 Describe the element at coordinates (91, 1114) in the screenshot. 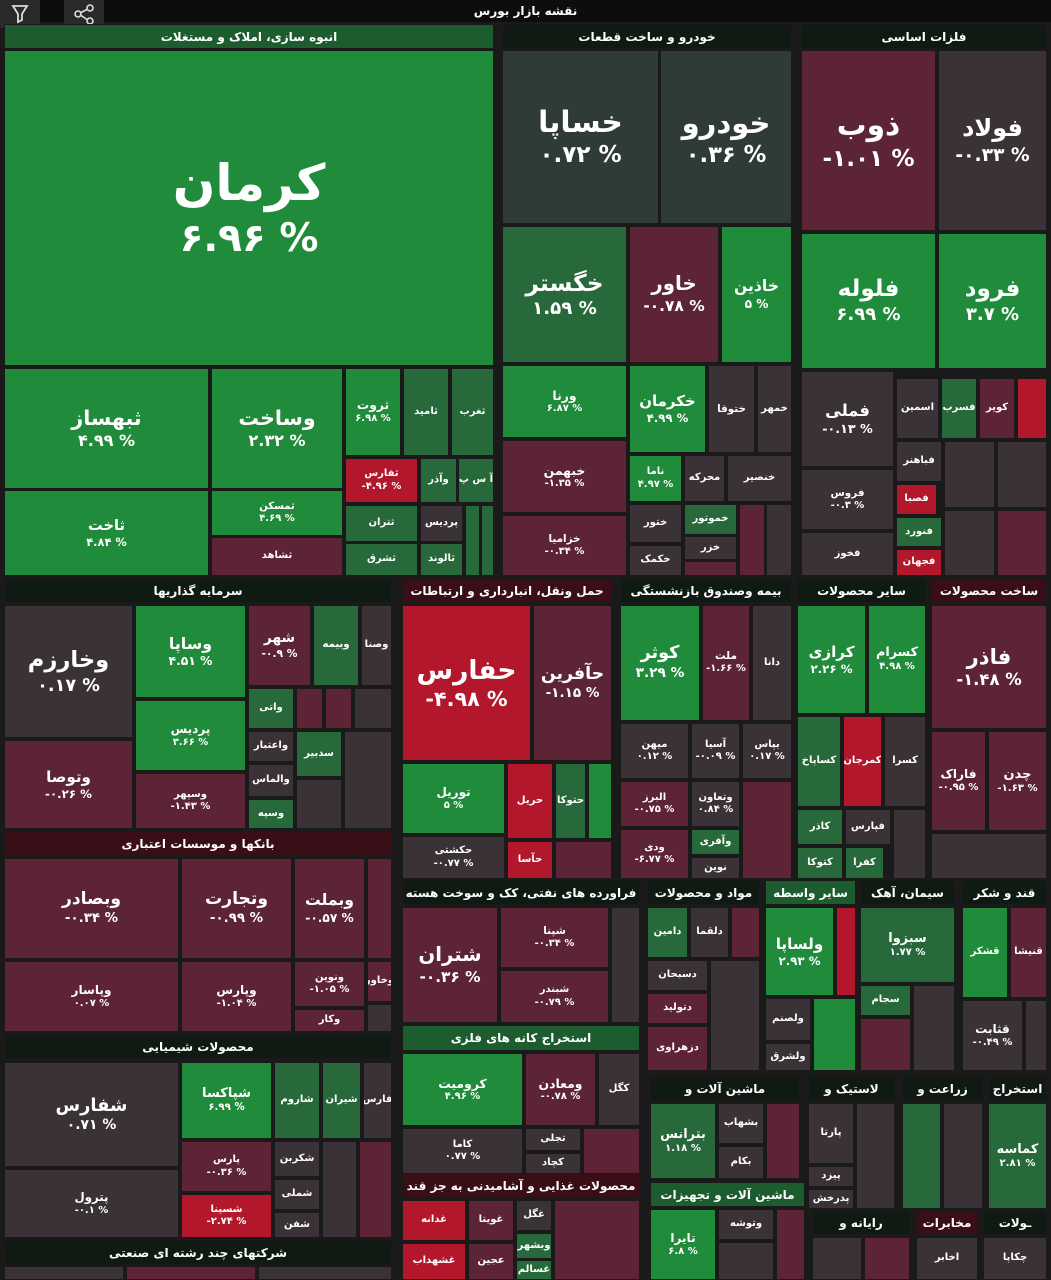

I see `stock-tile: شفارس ۰.۷۱ %` at that location.